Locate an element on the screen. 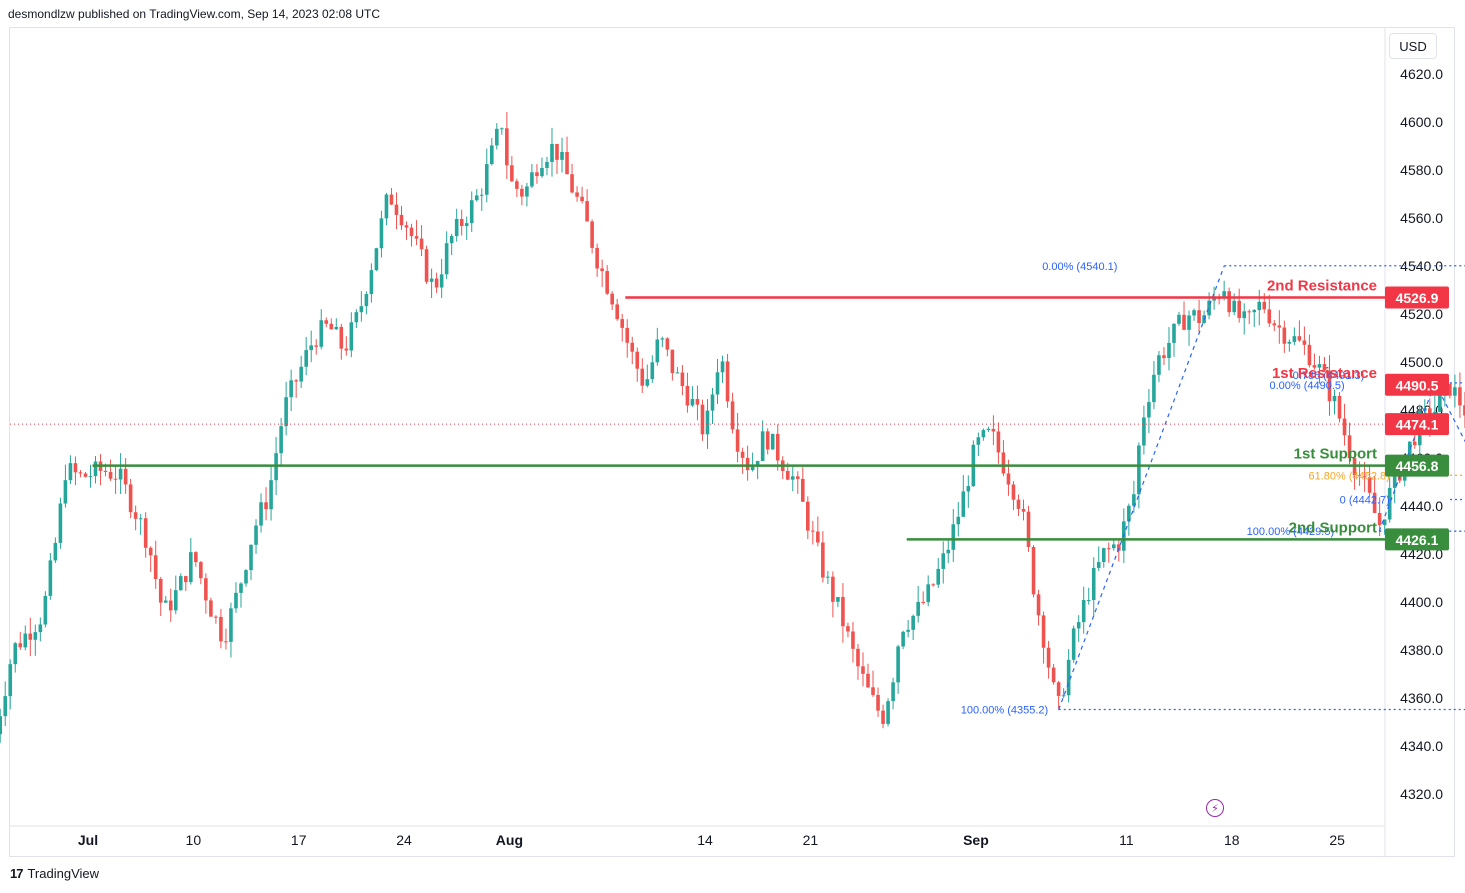 This screenshot has height=893, width=1465. fib-label: 0.786 (4491.3) is located at coordinates (1329, 376).